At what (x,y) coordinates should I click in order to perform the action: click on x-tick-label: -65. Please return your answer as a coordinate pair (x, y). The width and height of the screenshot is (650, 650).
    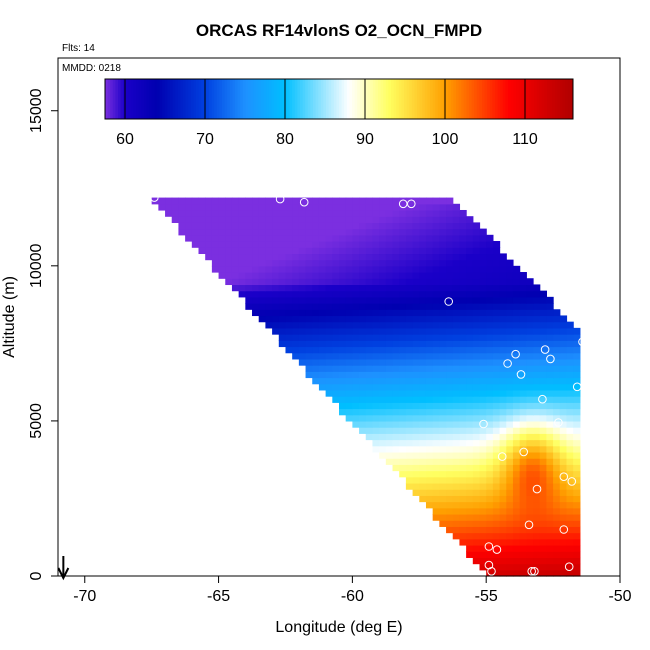
    Looking at the image, I should click on (218, 596).